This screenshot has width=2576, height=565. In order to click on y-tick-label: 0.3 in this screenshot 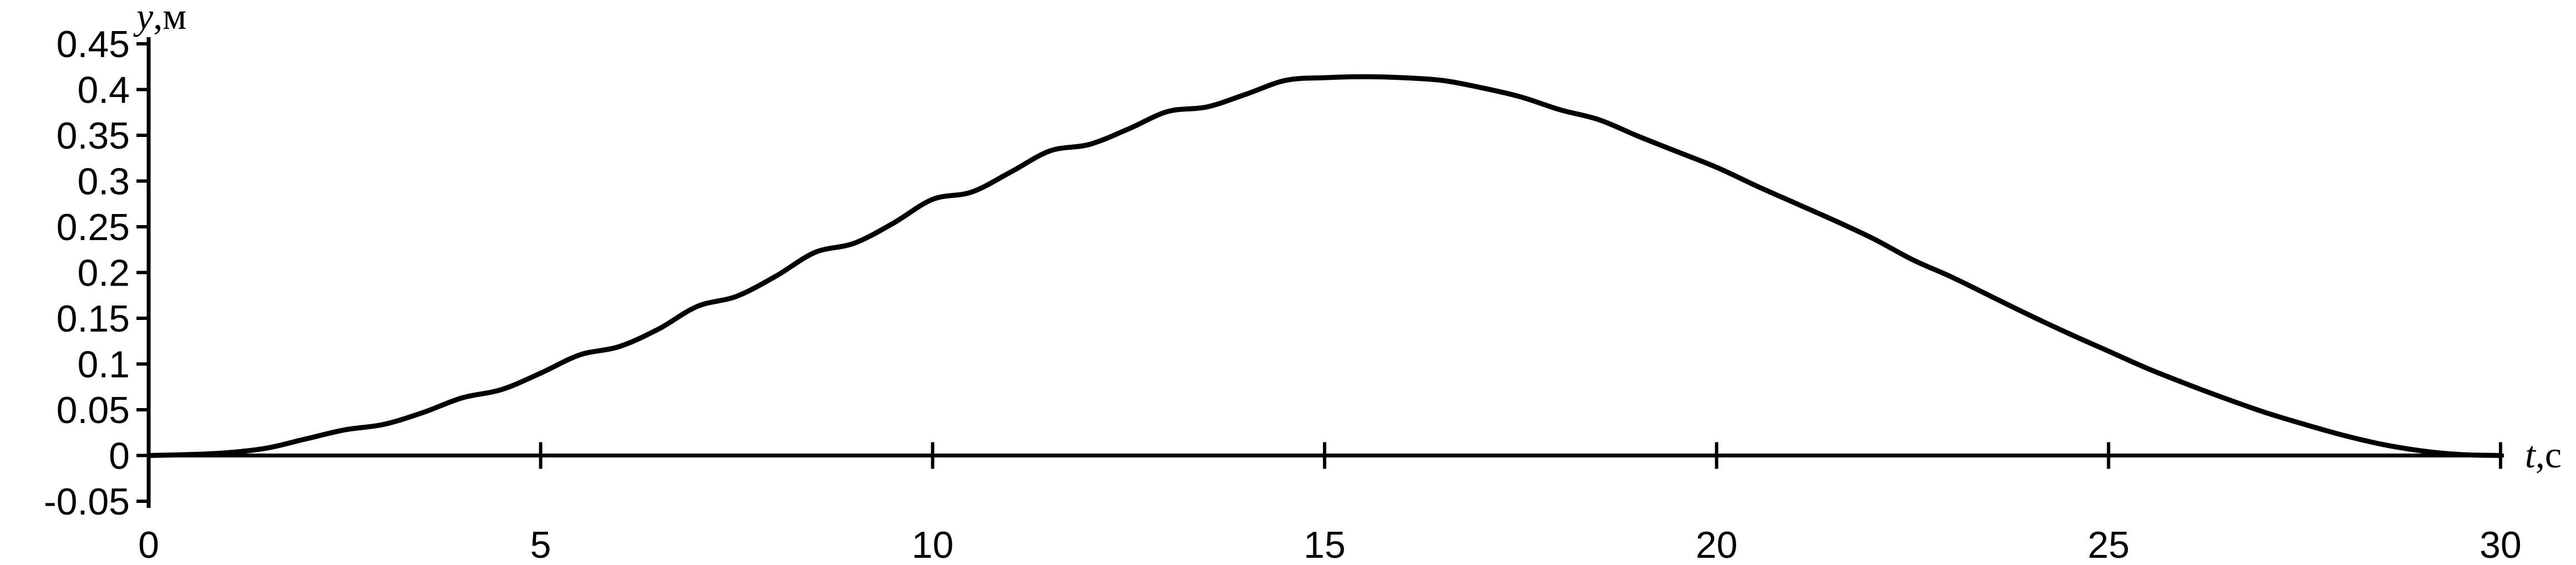, I will do `click(103, 182)`.